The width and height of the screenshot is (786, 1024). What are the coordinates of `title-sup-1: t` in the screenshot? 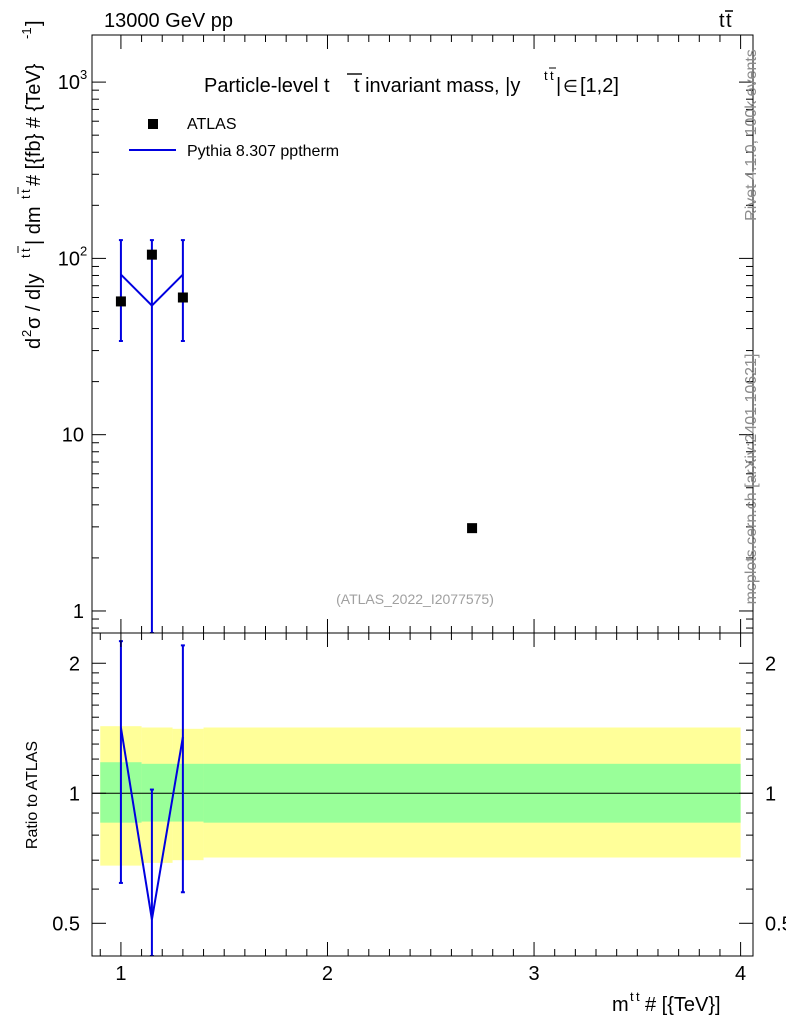 It's located at (546, 75).